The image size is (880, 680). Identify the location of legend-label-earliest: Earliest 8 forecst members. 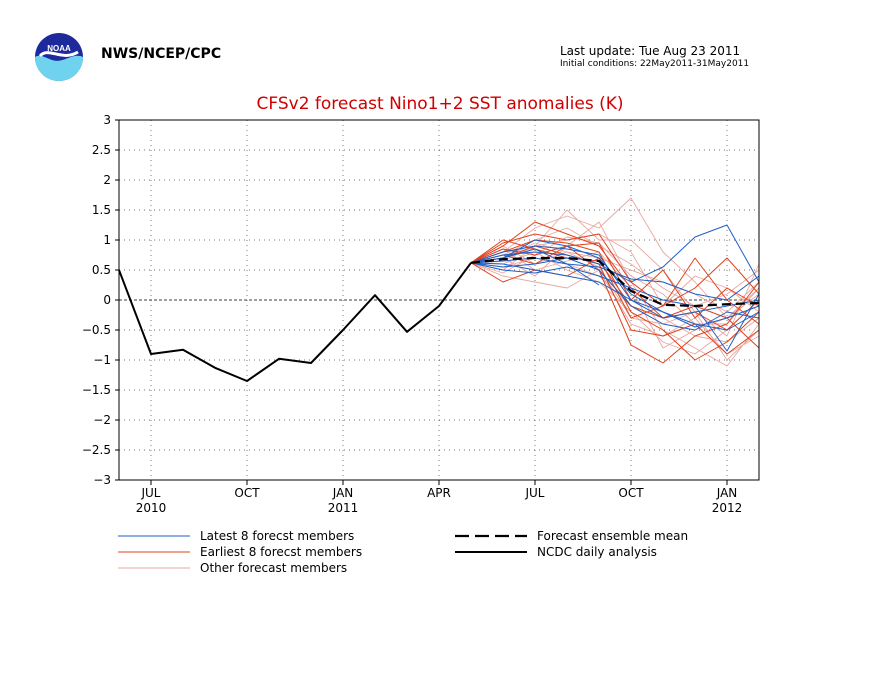
(281, 552).